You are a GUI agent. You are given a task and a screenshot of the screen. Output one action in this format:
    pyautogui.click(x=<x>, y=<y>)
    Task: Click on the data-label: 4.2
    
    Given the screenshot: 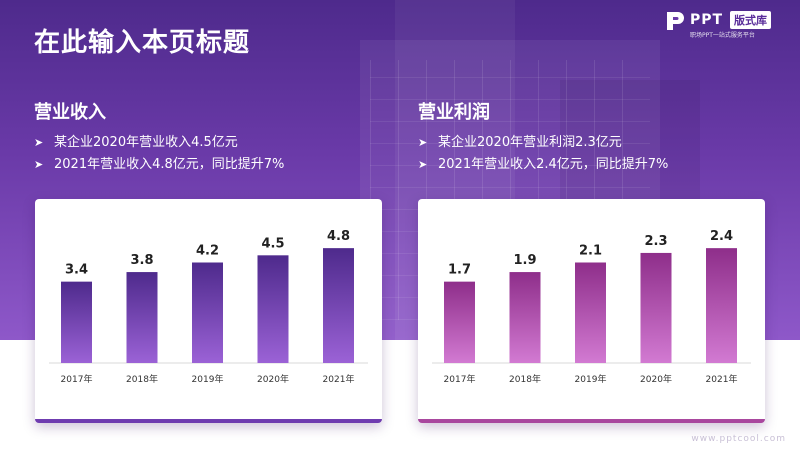 What is the action you would take?
    pyautogui.click(x=207, y=251)
    